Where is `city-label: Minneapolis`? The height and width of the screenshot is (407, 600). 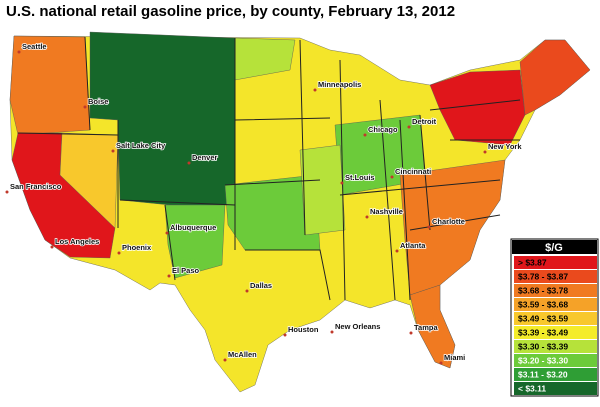 city-label: Minneapolis is located at coordinates (339, 84).